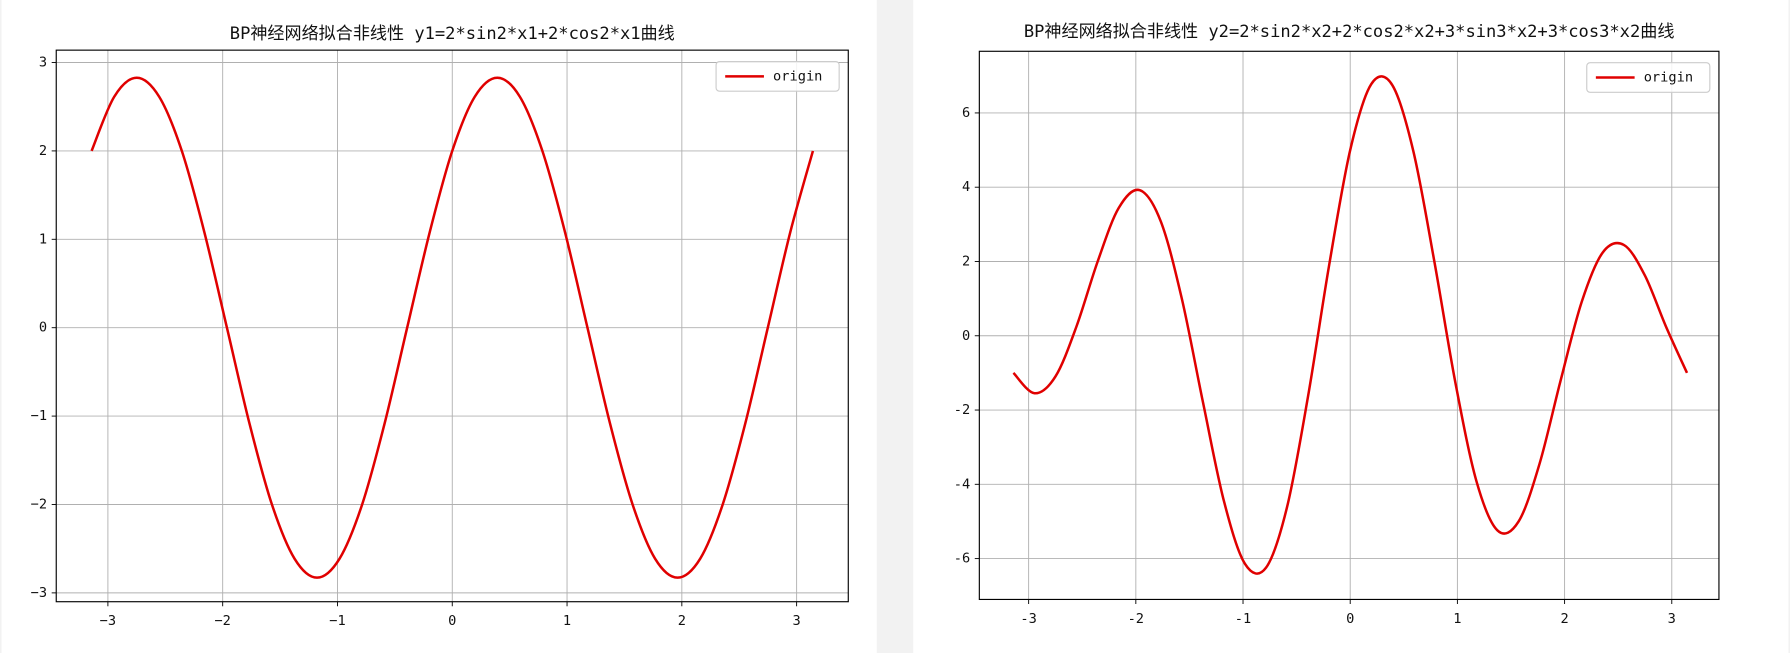 The height and width of the screenshot is (653, 1790). I want to click on chart-title: BP神经网络拟合非线性 y1=2*sin2*x1+2*cos2*x1曲线, so click(452, 34).